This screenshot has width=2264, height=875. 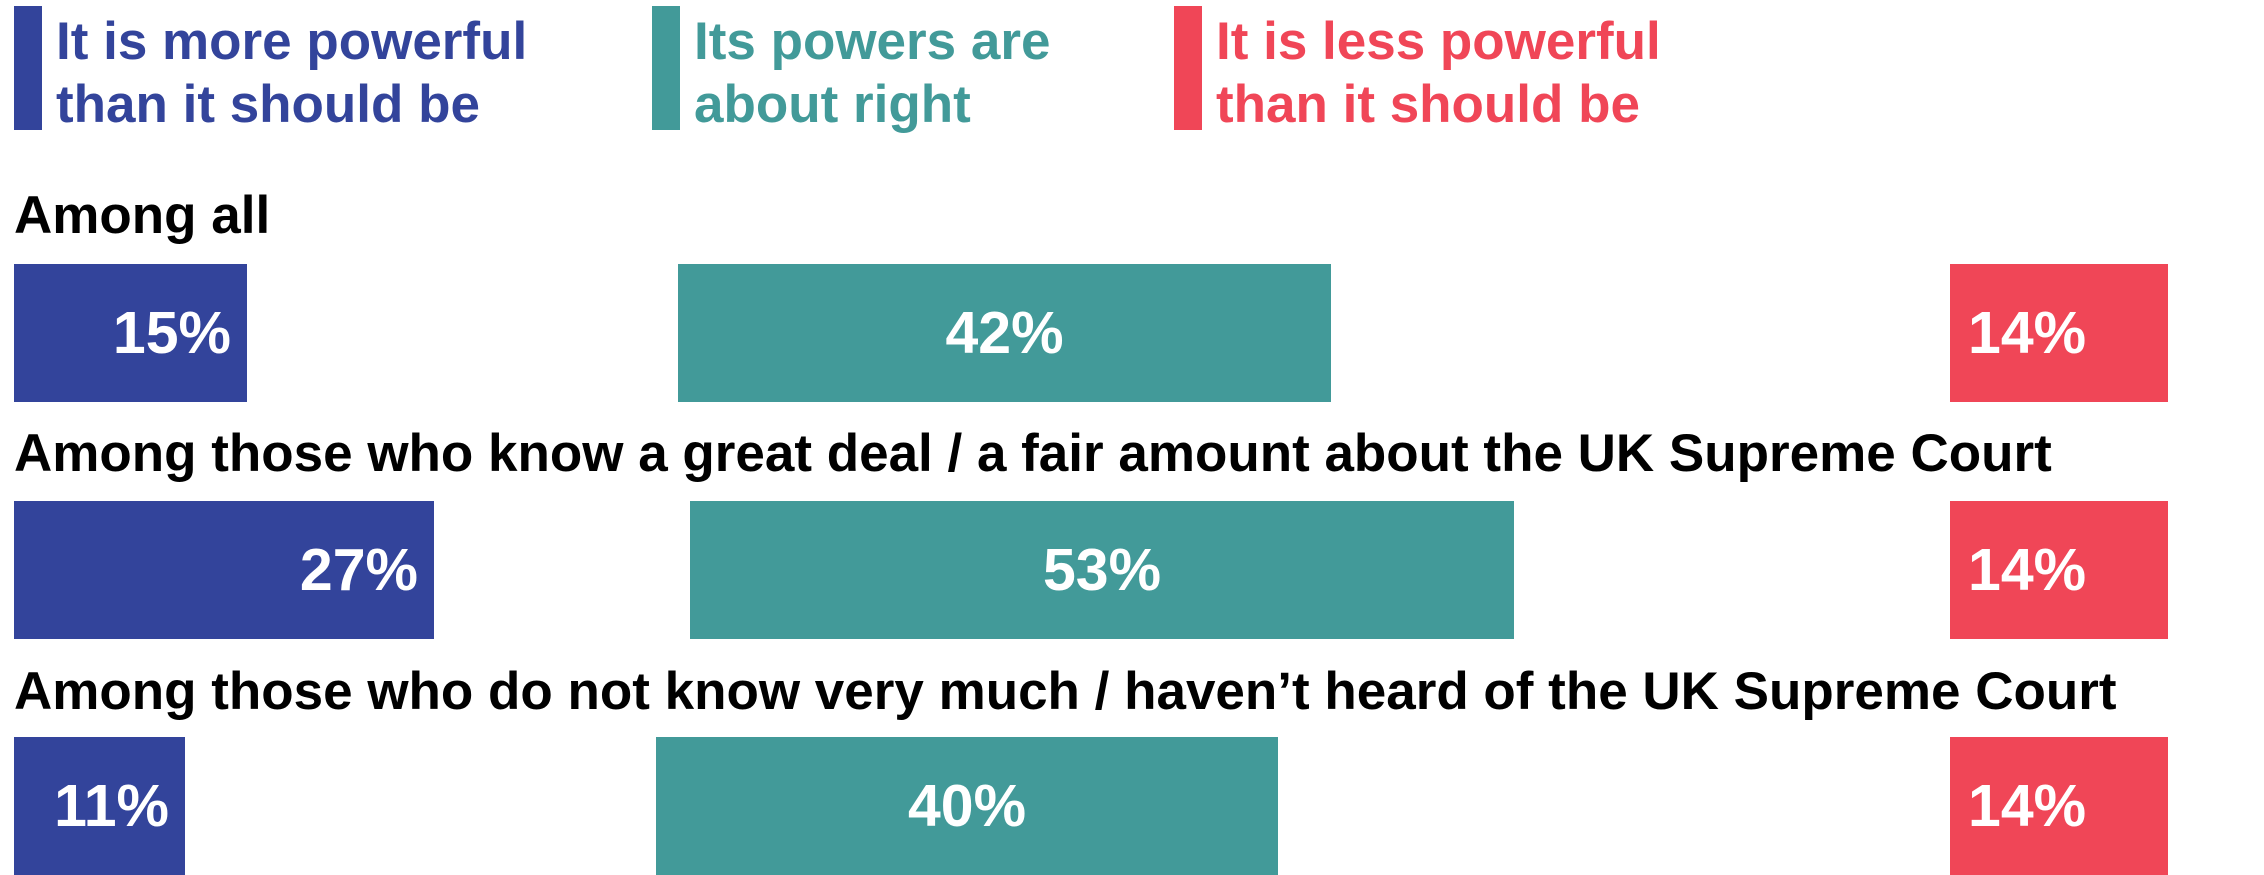 What do you see at coordinates (171, 333) in the screenshot?
I see `data-label: 15%` at bounding box center [171, 333].